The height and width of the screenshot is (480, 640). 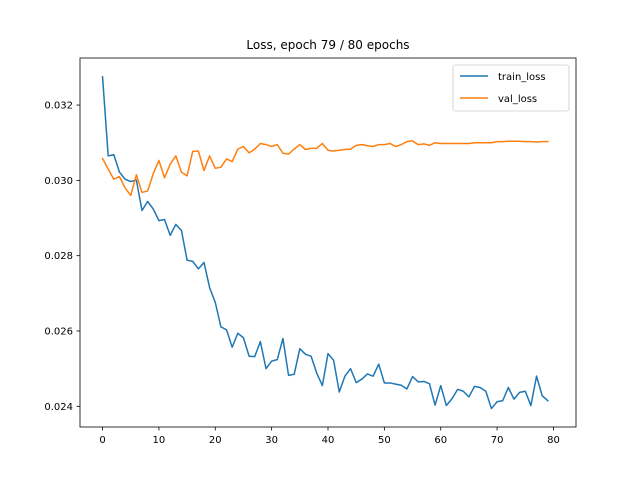 What do you see at coordinates (384, 440) in the screenshot?
I see `x-tick-label: 50` at bounding box center [384, 440].